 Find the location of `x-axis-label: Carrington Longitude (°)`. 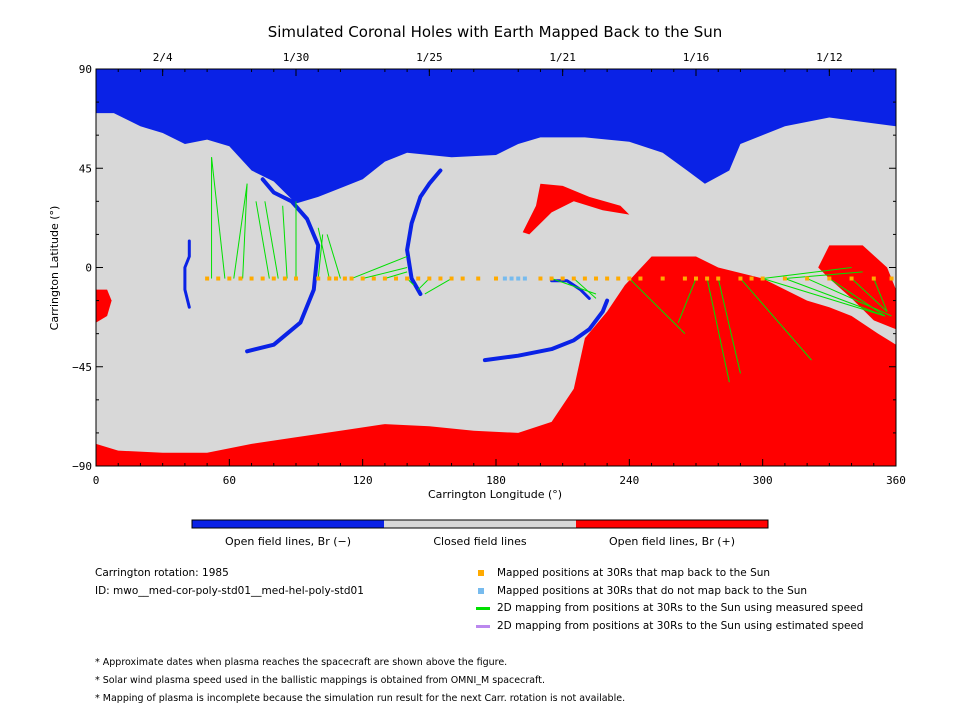

x-axis-label: Carrington Longitude (°) is located at coordinates (495, 494).